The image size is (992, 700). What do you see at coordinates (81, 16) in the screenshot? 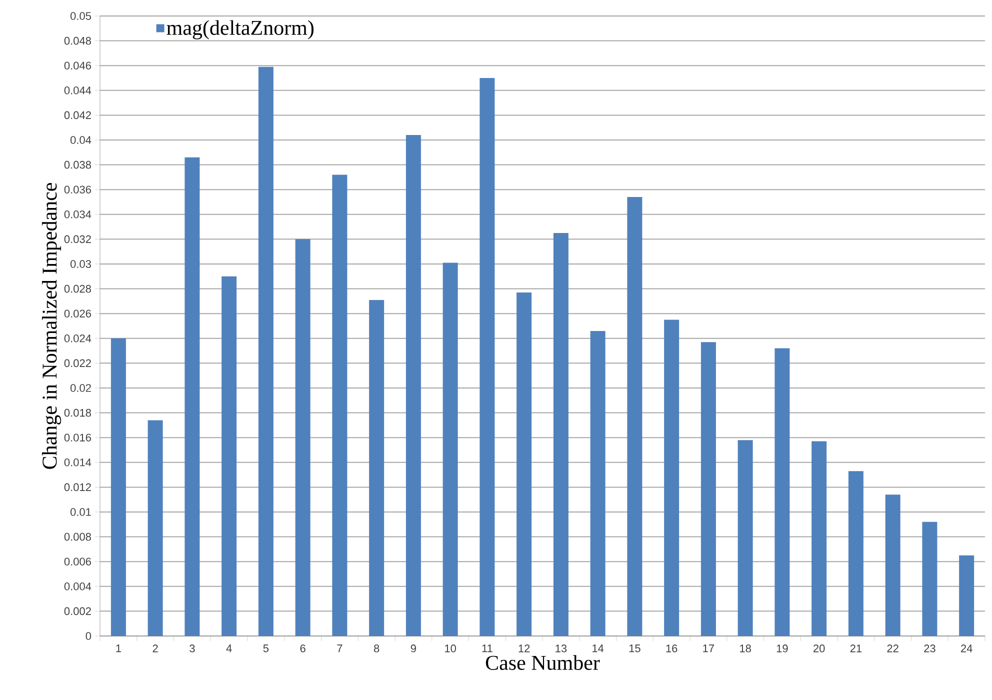
I see `y-tick-label: 0.05` at bounding box center [81, 16].